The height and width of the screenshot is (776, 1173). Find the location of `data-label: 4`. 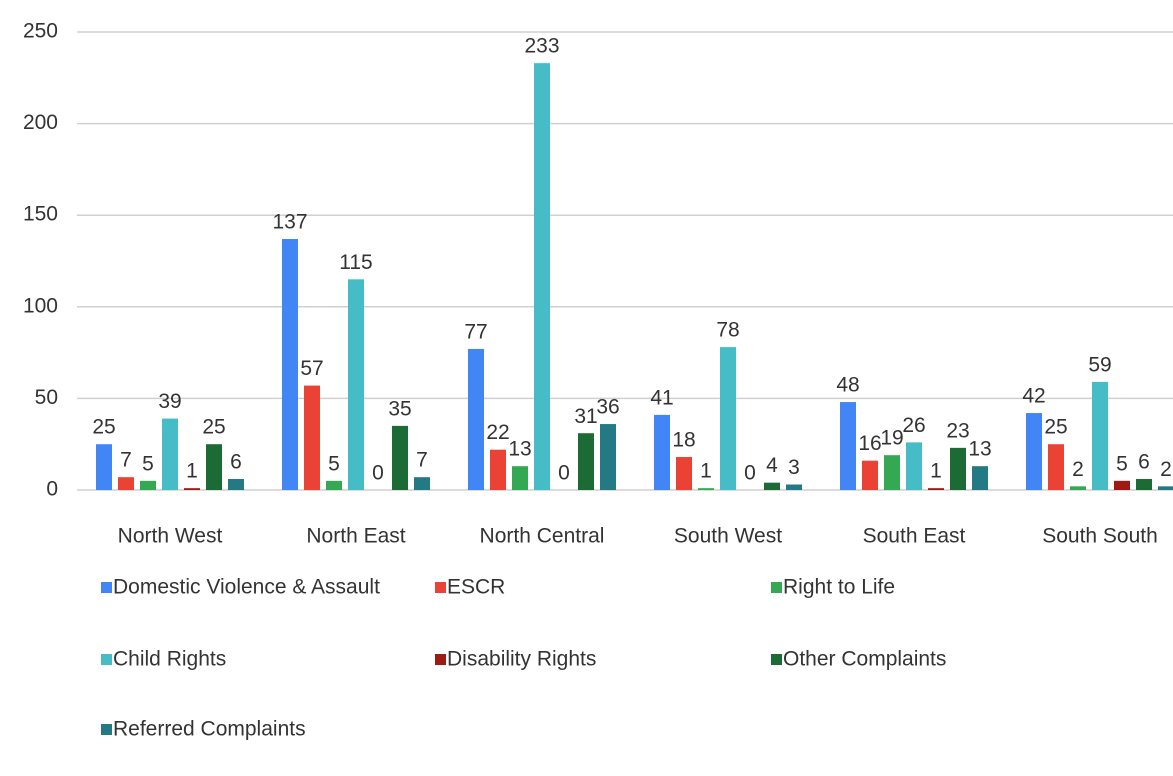

data-label: 4 is located at coordinates (772, 465).